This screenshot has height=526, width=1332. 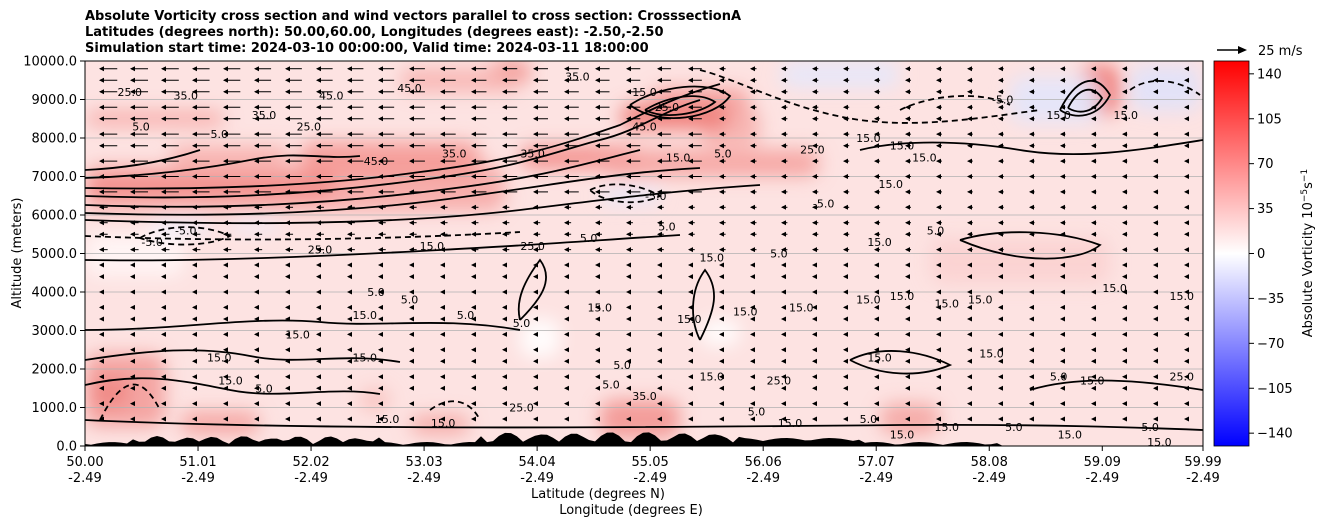 I want to click on colorbar-tick-label: −105, so click(x=1275, y=389).